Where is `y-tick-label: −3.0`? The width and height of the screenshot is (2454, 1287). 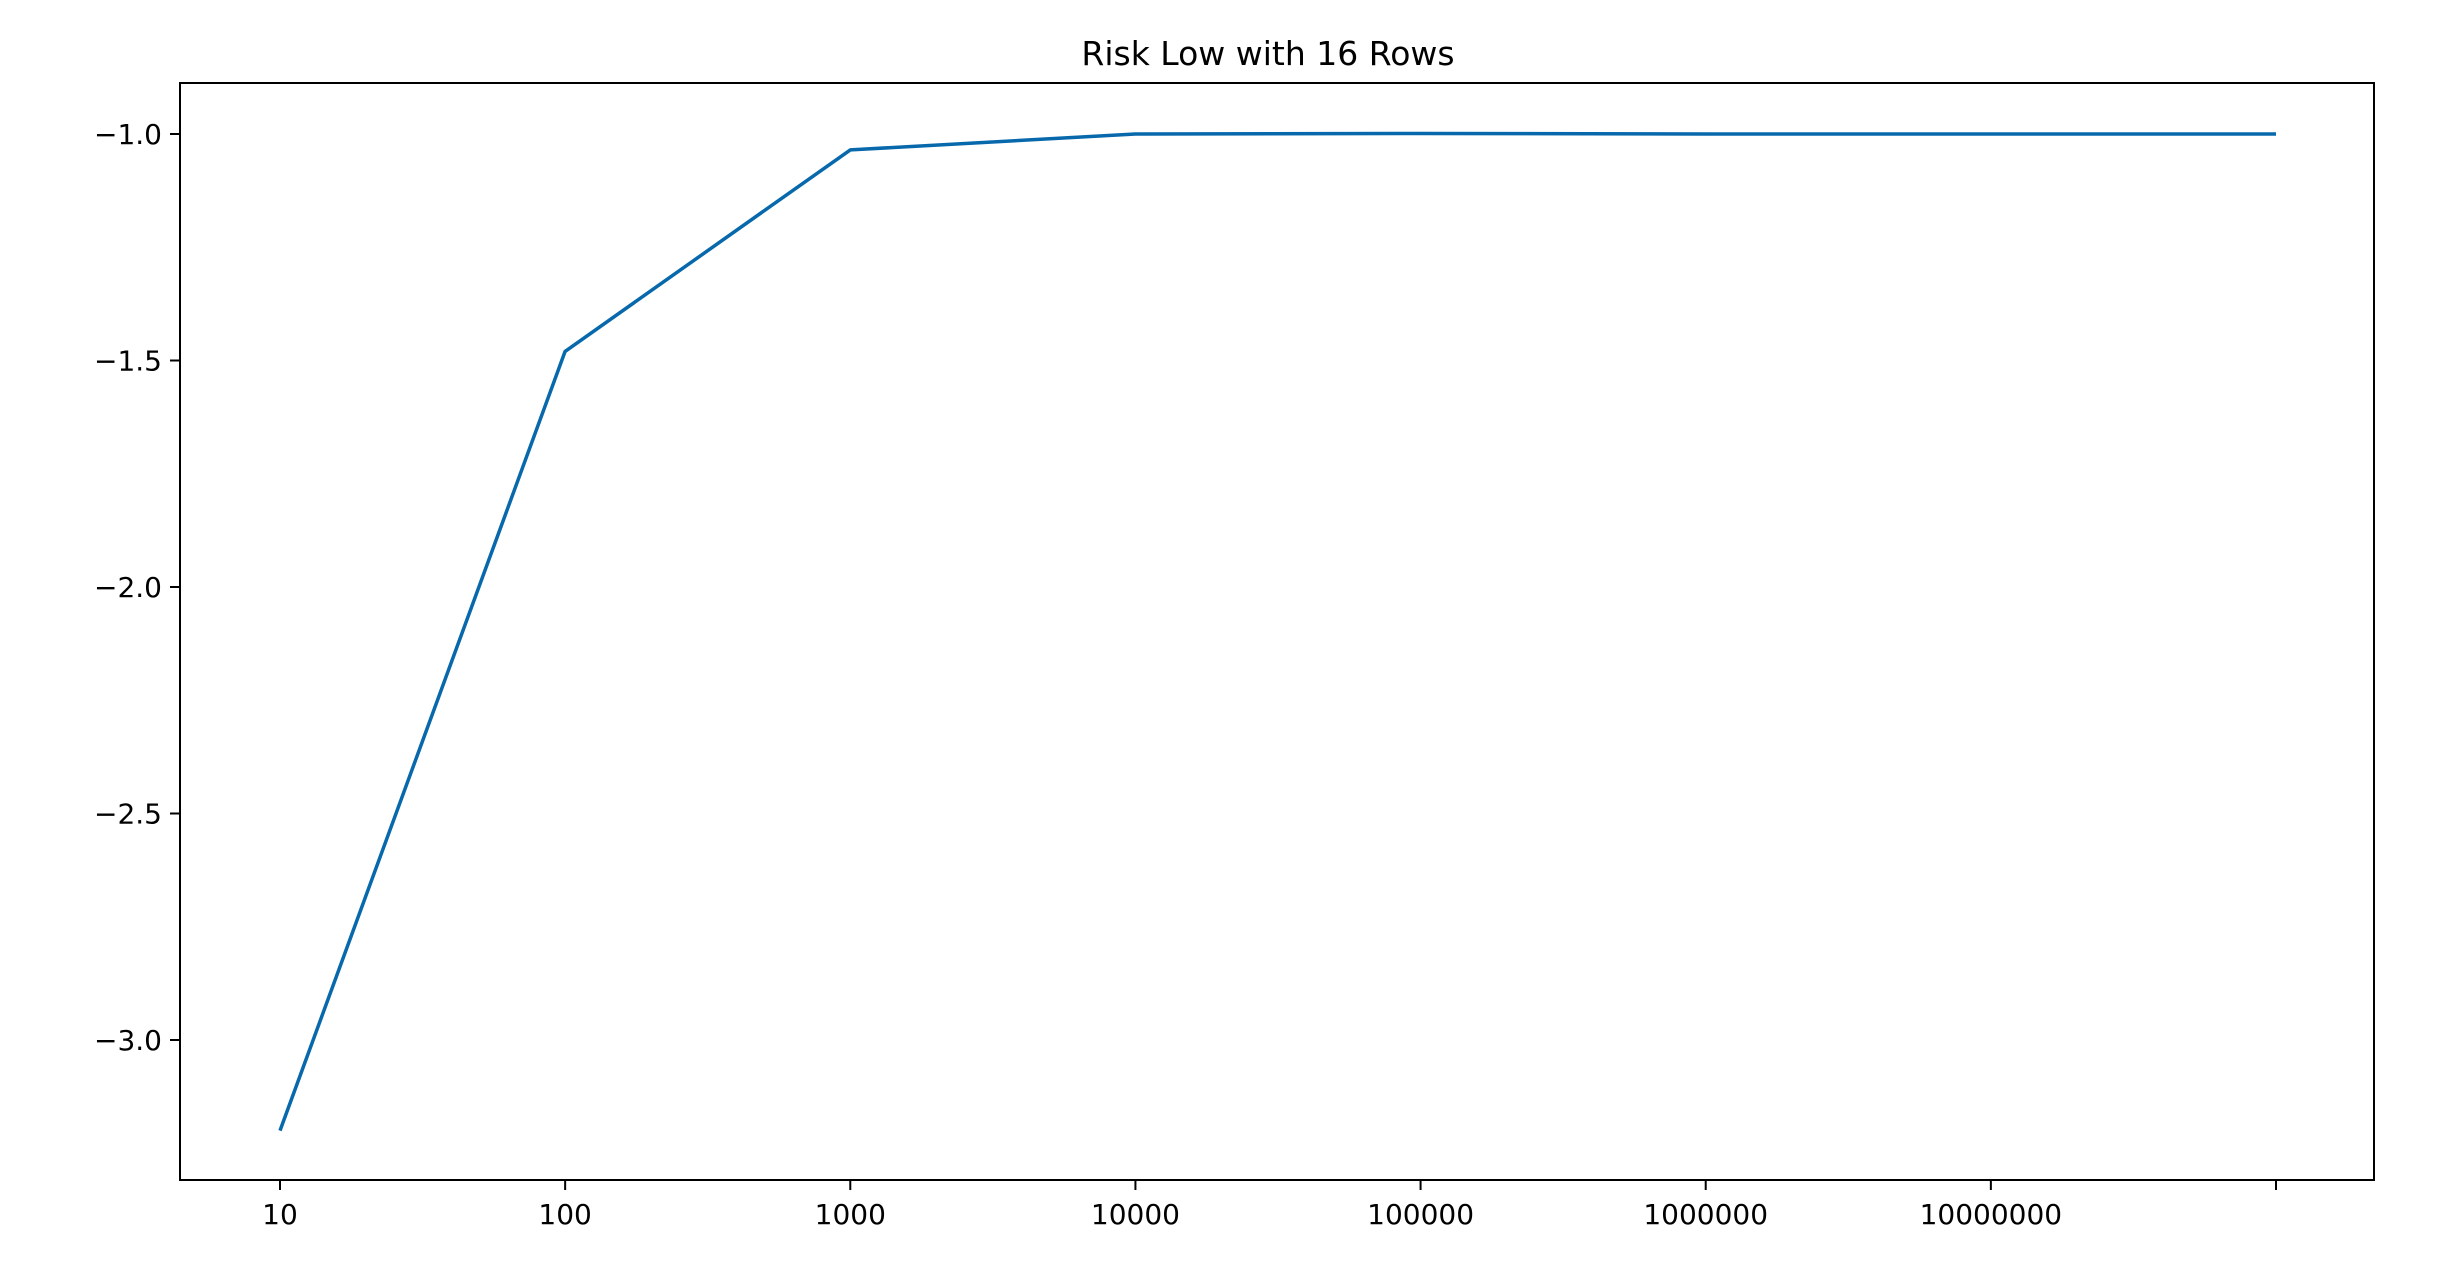 y-tick-label: −3.0 is located at coordinates (128, 1040).